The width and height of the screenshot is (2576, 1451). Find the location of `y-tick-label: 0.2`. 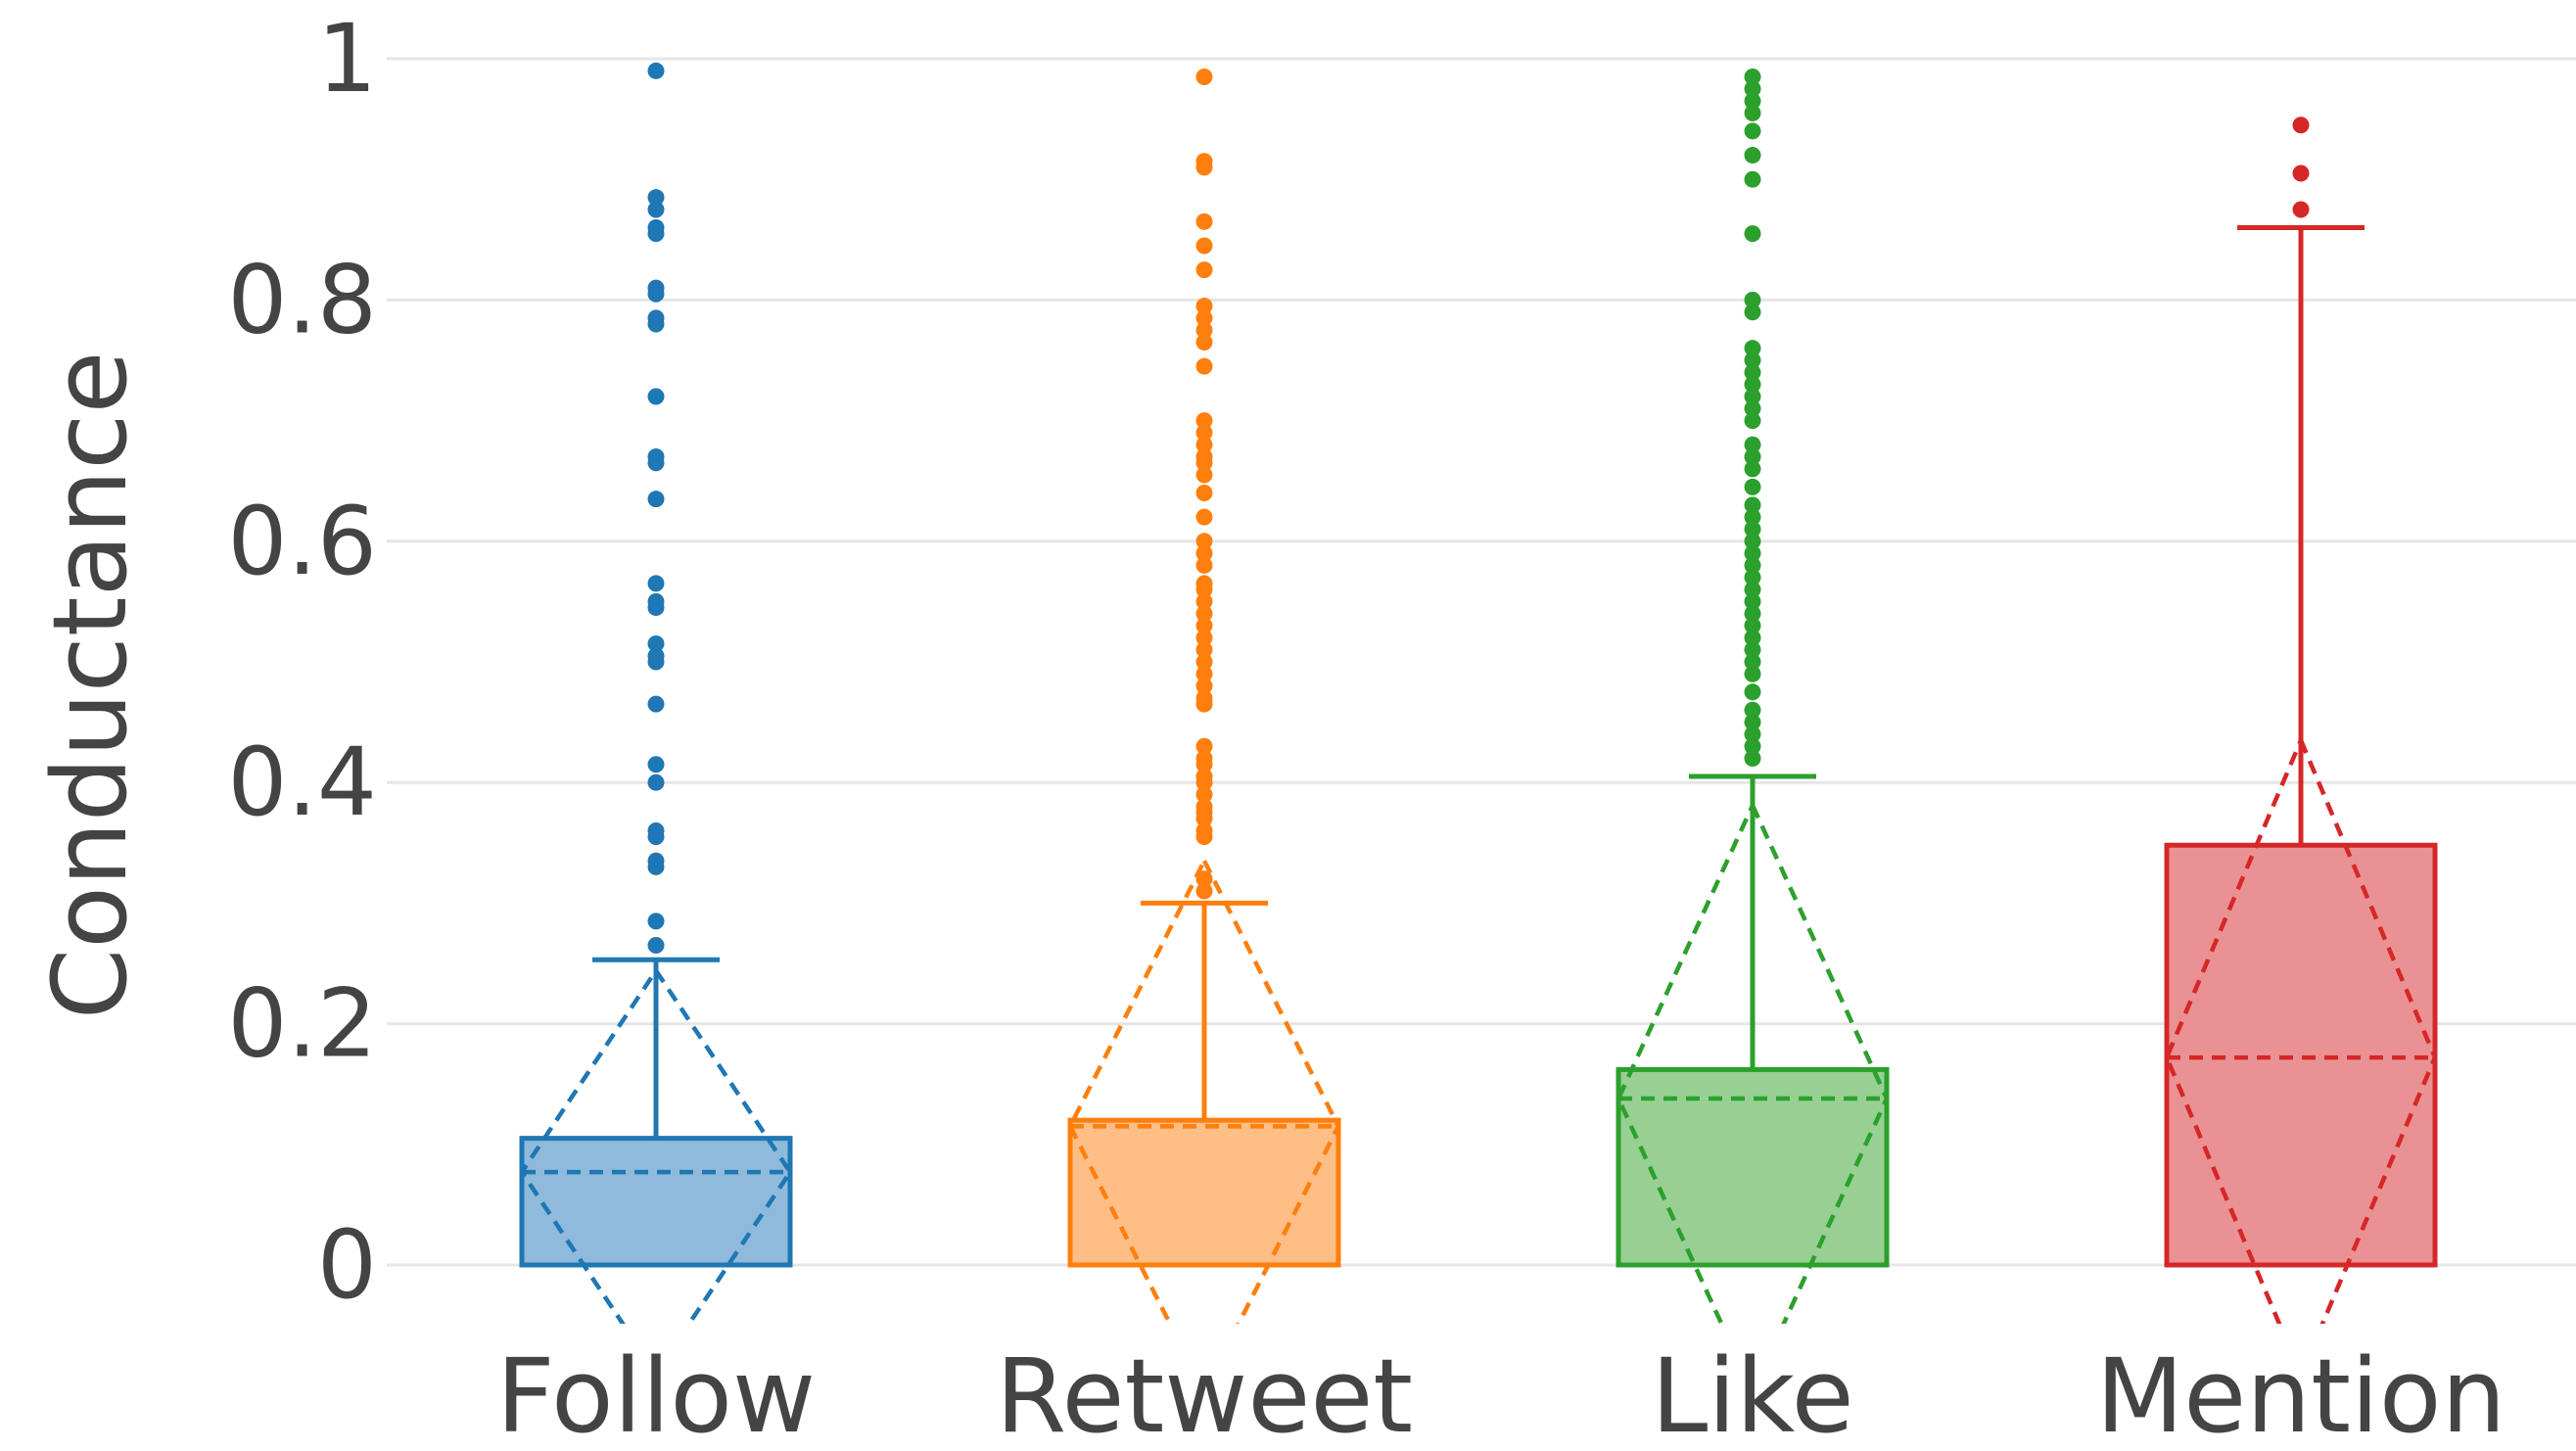

y-tick-label: 0.2 is located at coordinates (302, 1024).